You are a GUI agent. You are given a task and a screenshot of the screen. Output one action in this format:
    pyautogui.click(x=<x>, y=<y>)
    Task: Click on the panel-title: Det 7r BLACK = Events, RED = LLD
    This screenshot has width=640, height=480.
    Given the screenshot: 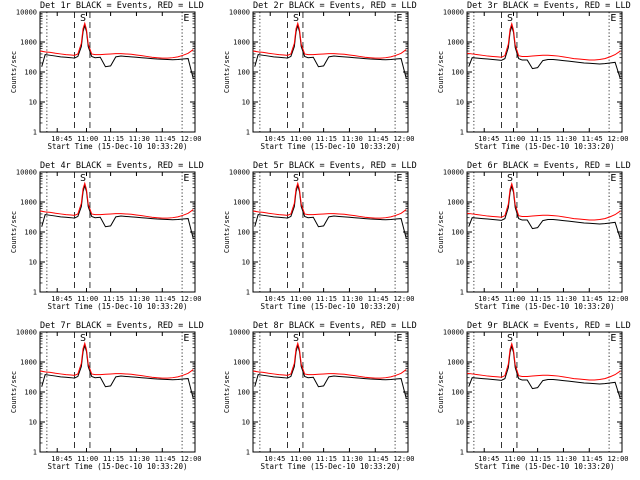 What is the action you would take?
    pyautogui.click(x=122, y=326)
    